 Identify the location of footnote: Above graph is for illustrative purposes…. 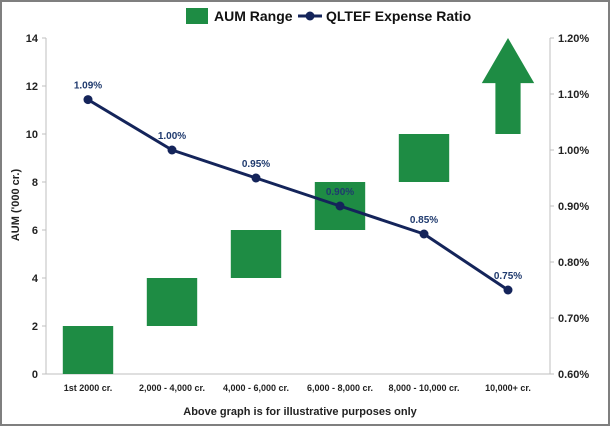
(300, 412).